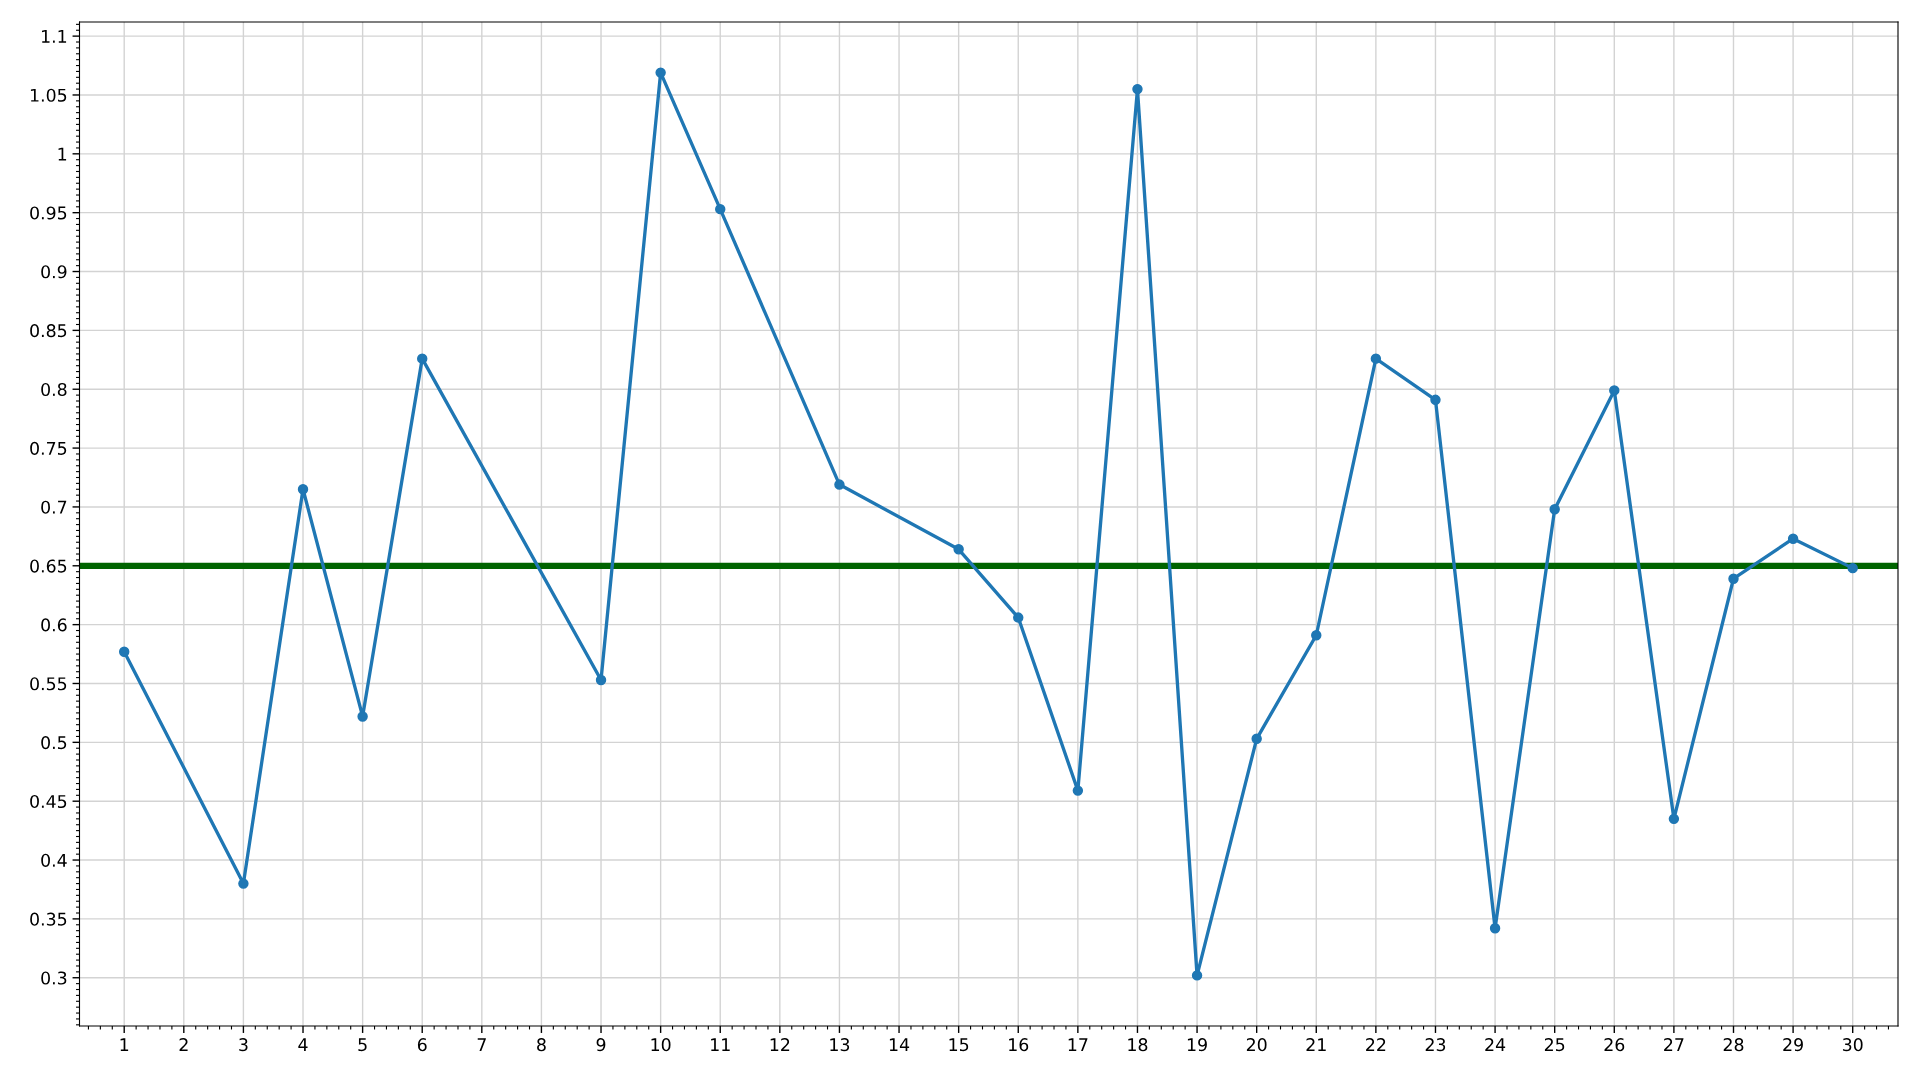  I want to click on x-tick-label: 24, so click(1495, 1044).